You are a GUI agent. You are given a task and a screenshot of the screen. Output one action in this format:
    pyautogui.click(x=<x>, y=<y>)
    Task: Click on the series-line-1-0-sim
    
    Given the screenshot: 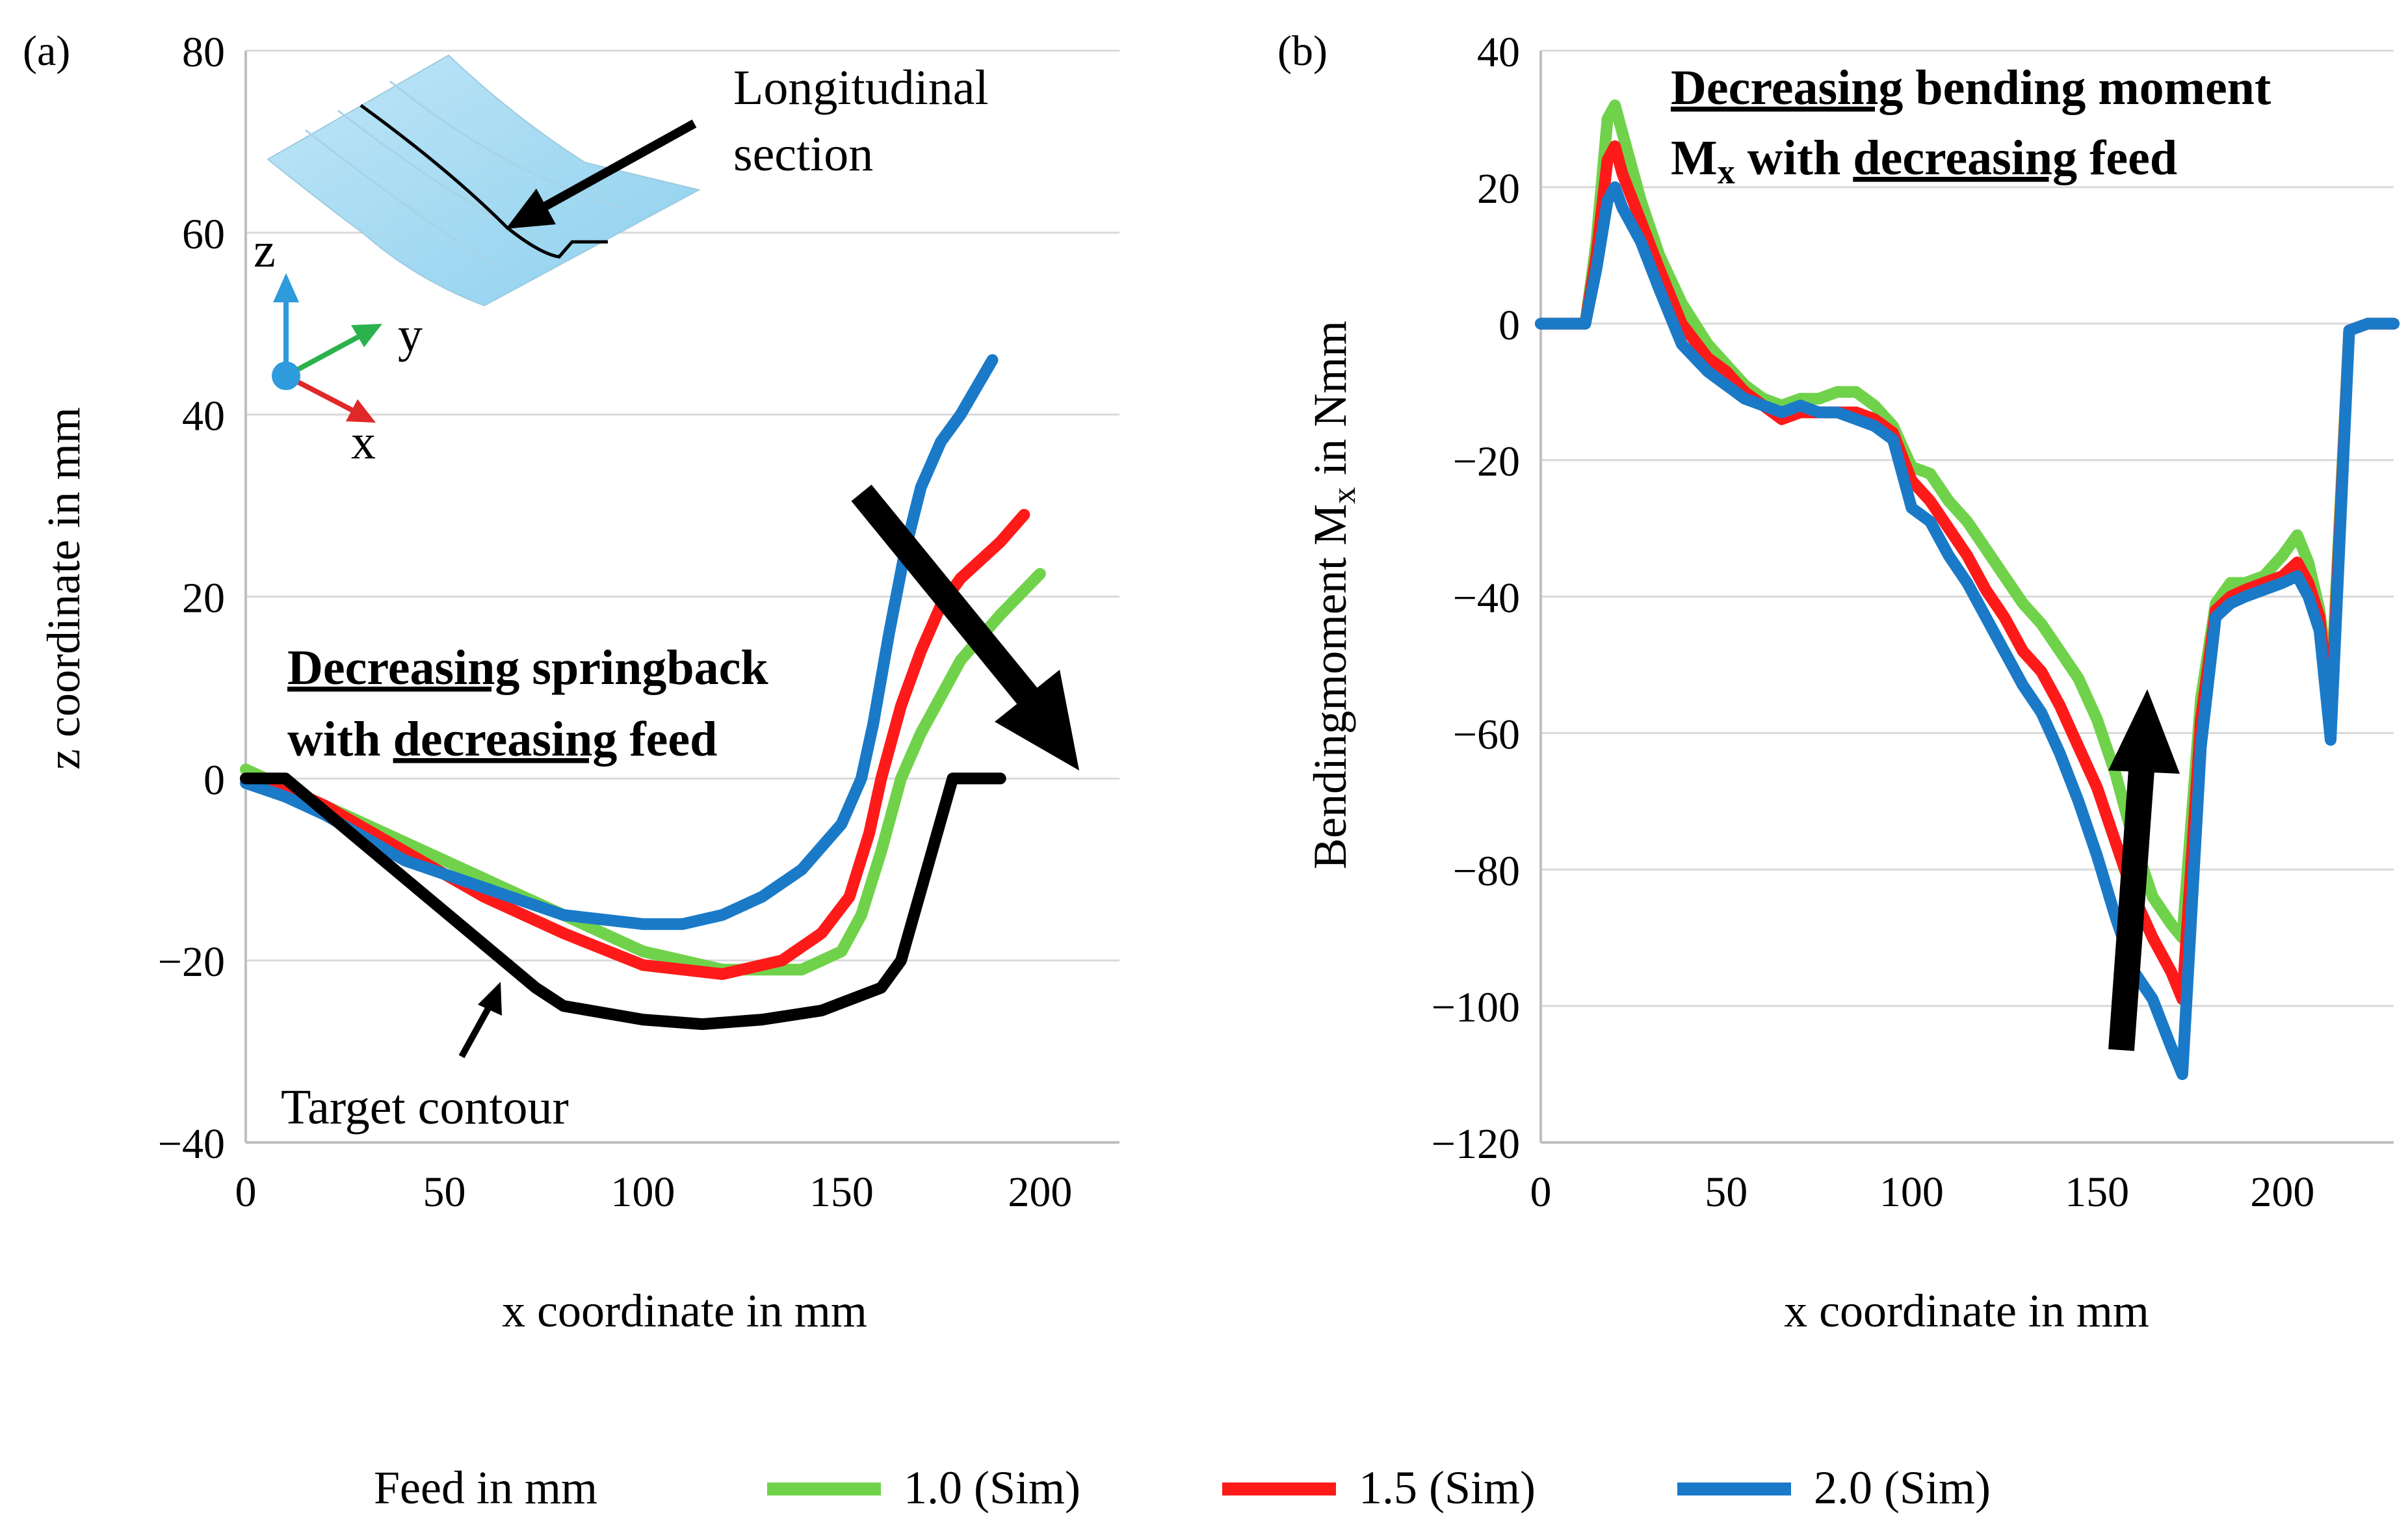 What is the action you would take?
    pyautogui.click(x=643, y=772)
    